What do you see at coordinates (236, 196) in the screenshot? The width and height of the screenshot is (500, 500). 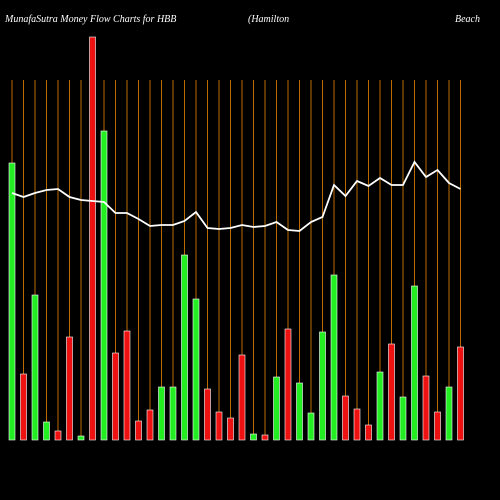 I see `money-flow-line` at bounding box center [236, 196].